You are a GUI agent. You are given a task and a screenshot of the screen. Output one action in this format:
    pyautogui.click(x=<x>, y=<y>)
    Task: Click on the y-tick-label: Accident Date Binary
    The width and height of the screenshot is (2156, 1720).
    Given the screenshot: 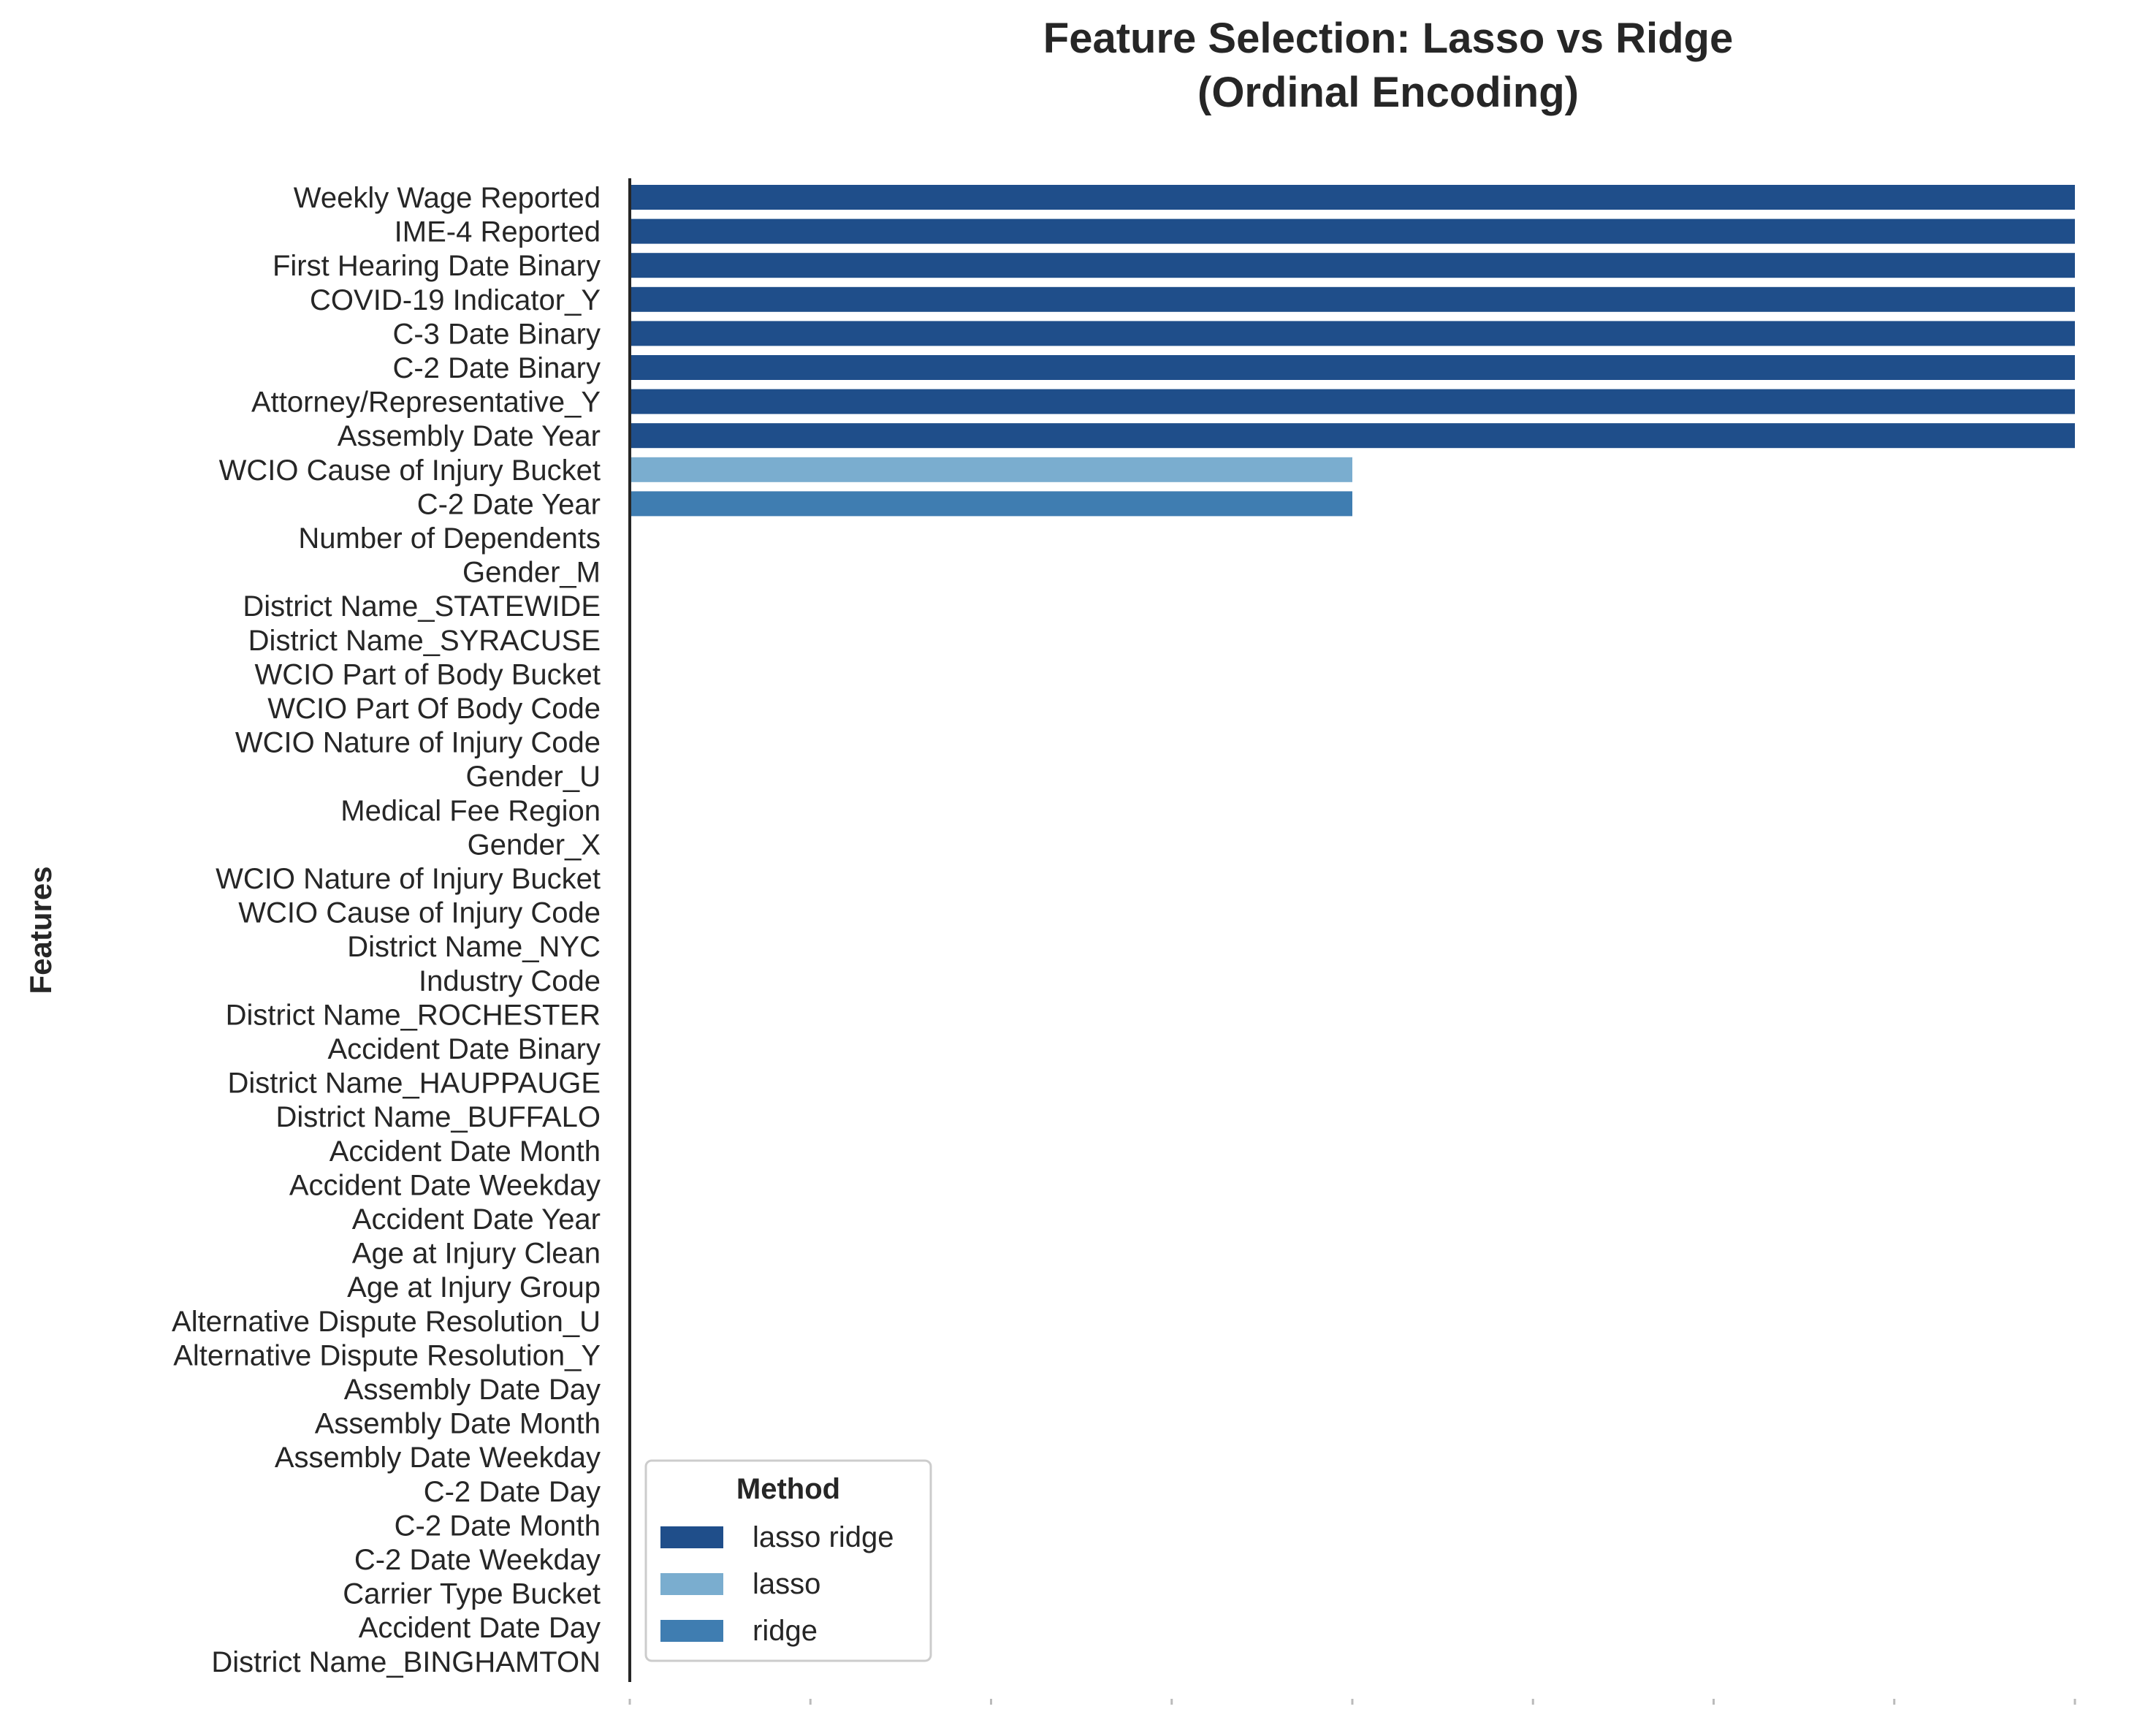 What is the action you would take?
    pyautogui.click(x=464, y=1049)
    